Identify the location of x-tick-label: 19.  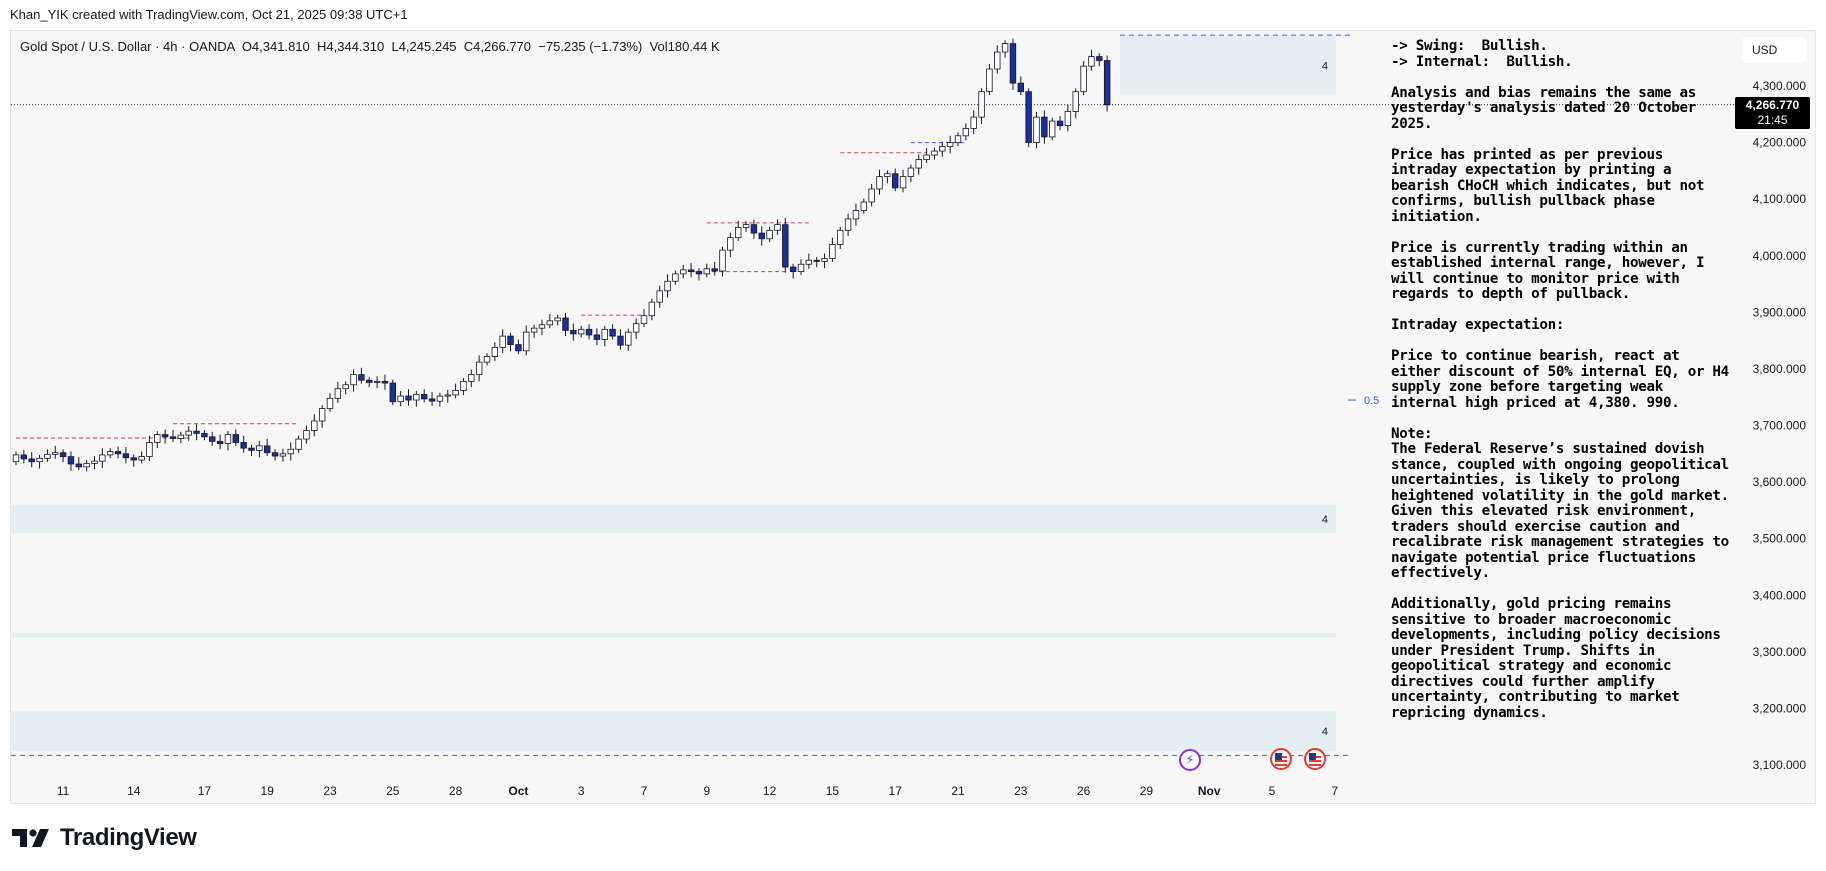
(268, 791).